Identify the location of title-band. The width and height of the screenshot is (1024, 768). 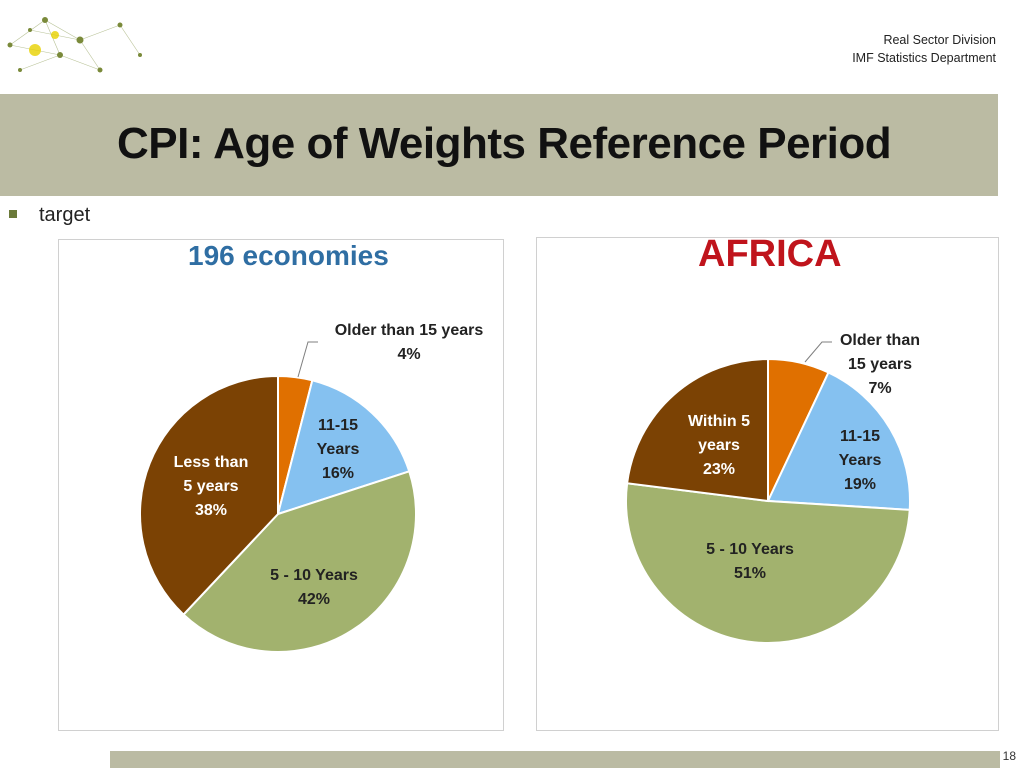
(499, 145).